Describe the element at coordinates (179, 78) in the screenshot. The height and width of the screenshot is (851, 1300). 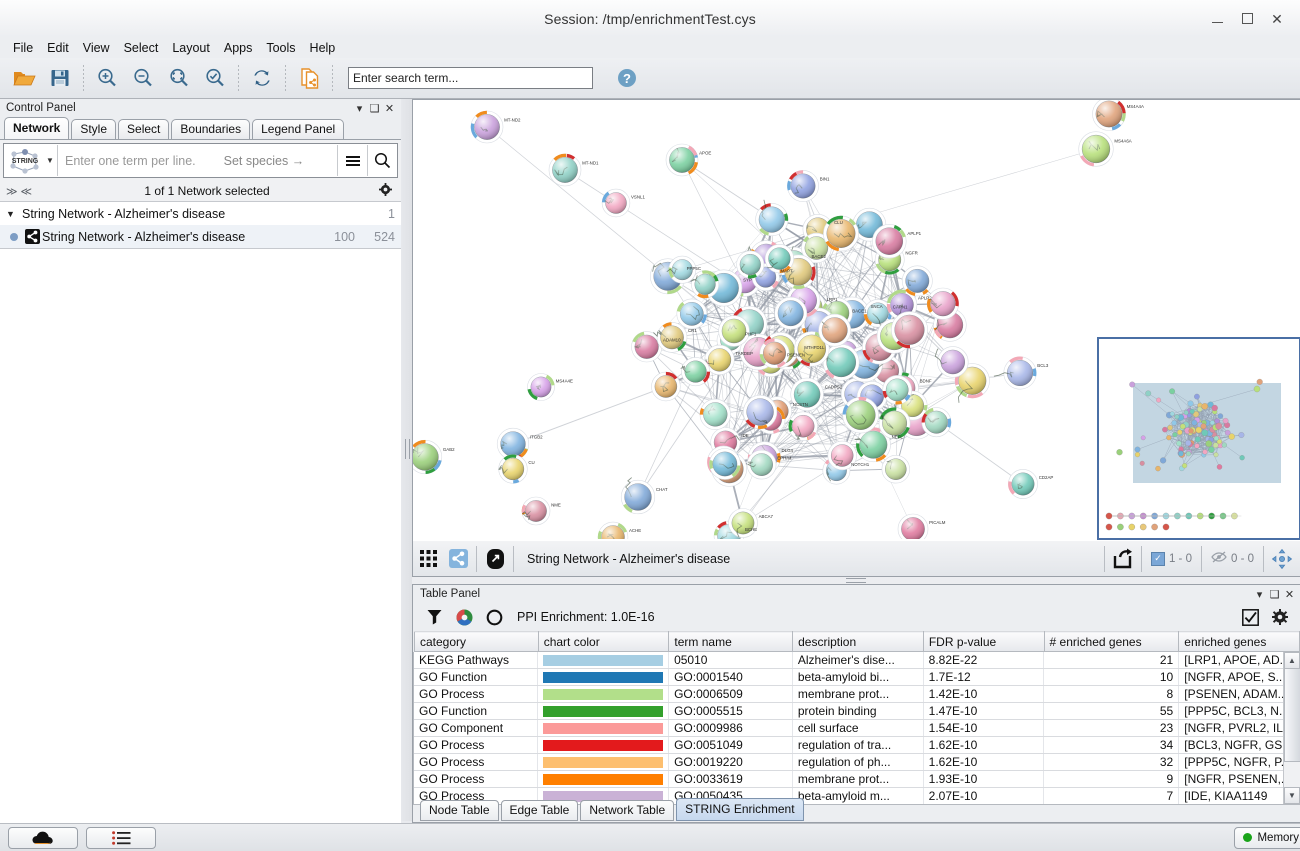
I see `zoom-fit-selected-icon` at that location.